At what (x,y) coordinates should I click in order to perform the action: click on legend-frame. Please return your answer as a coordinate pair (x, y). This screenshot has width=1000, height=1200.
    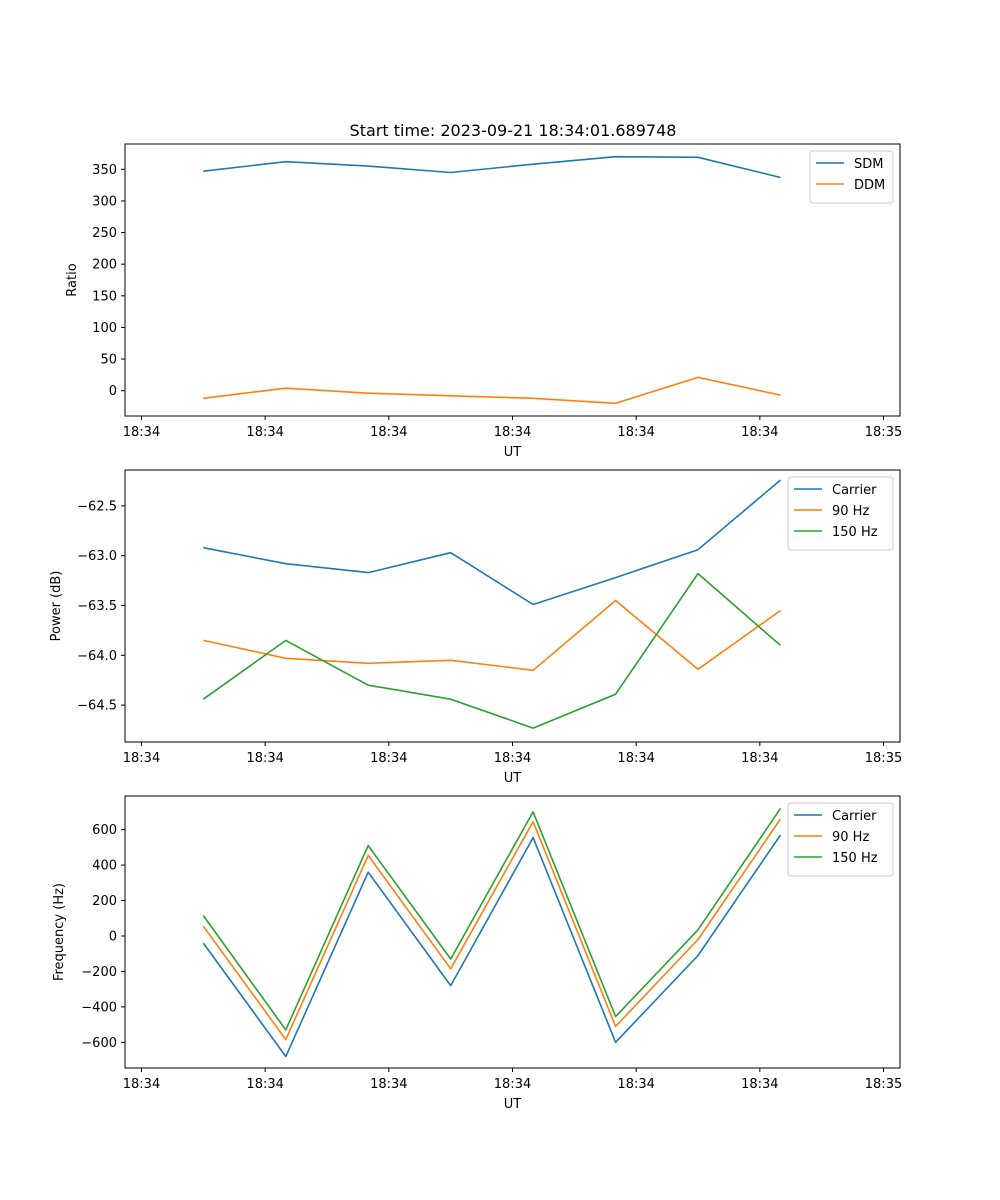
    Looking at the image, I should click on (851, 177).